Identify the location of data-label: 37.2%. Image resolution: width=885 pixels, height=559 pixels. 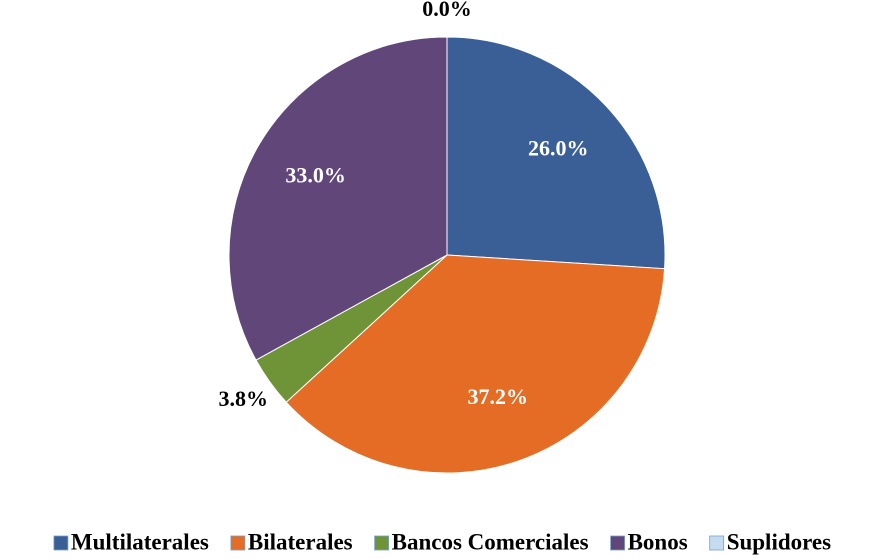
(498, 396).